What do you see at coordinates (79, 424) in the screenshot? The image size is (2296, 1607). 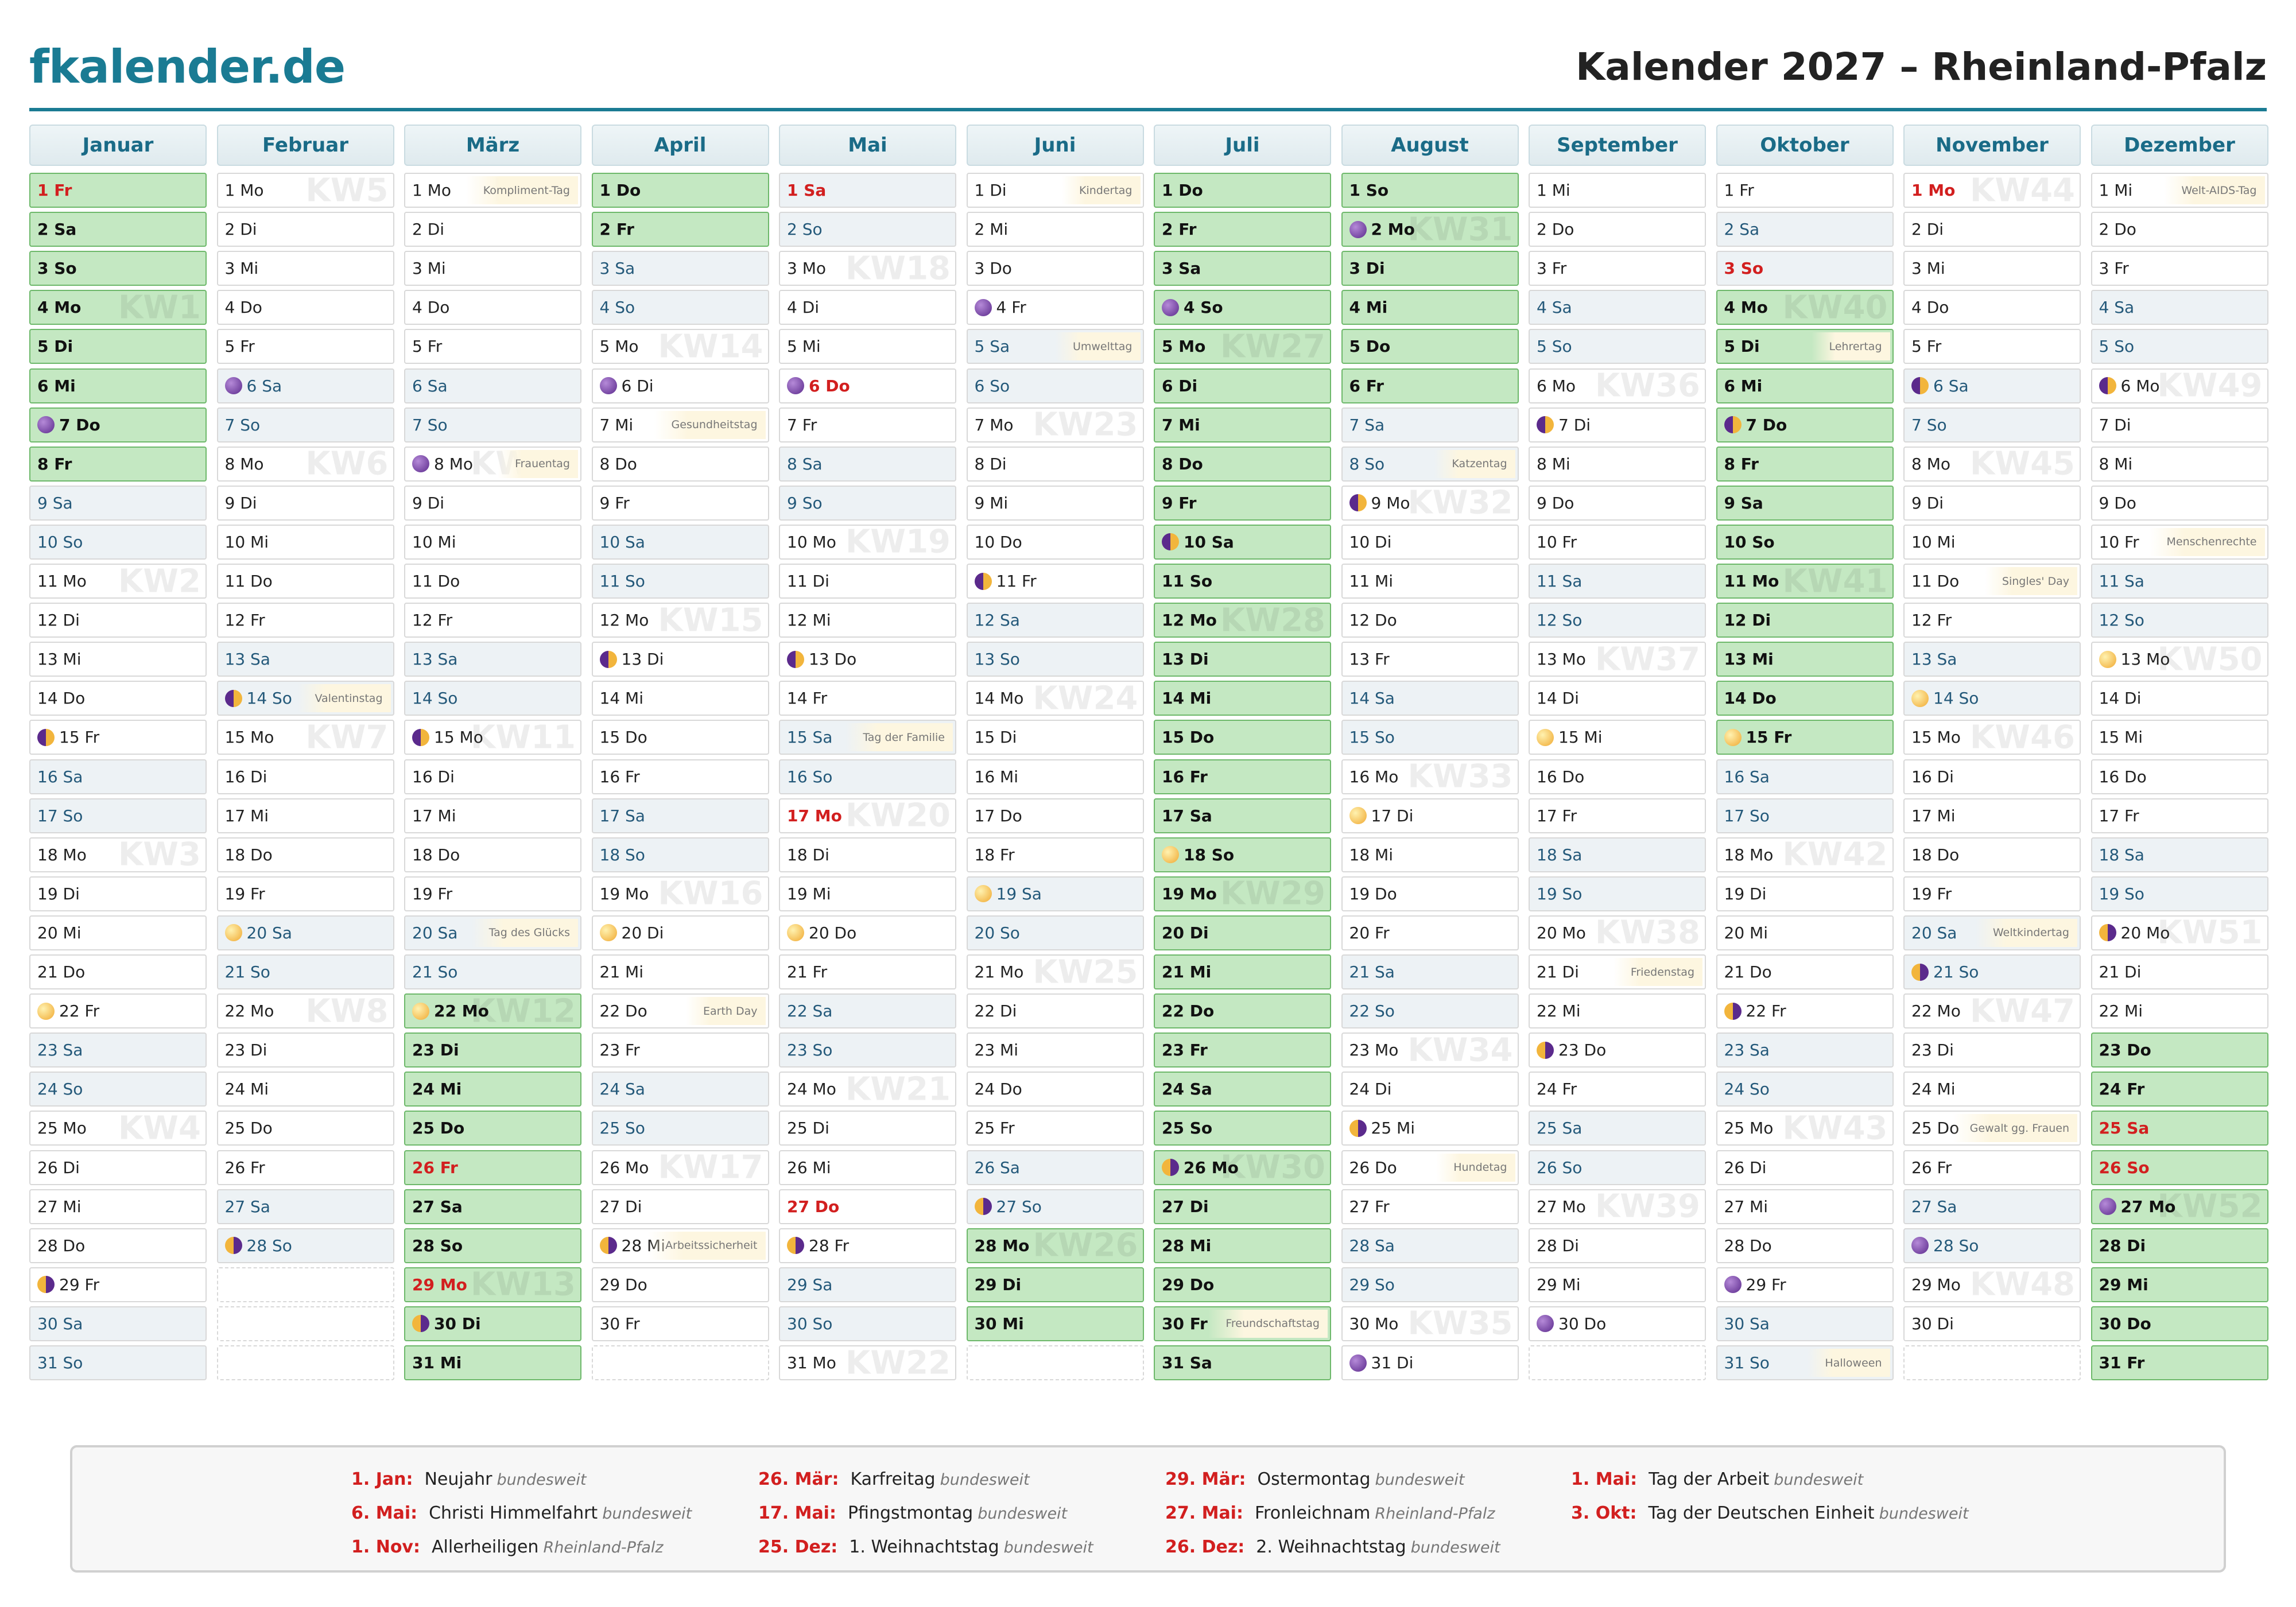 I see `day-label: 7 Do` at bounding box center [79, 424].